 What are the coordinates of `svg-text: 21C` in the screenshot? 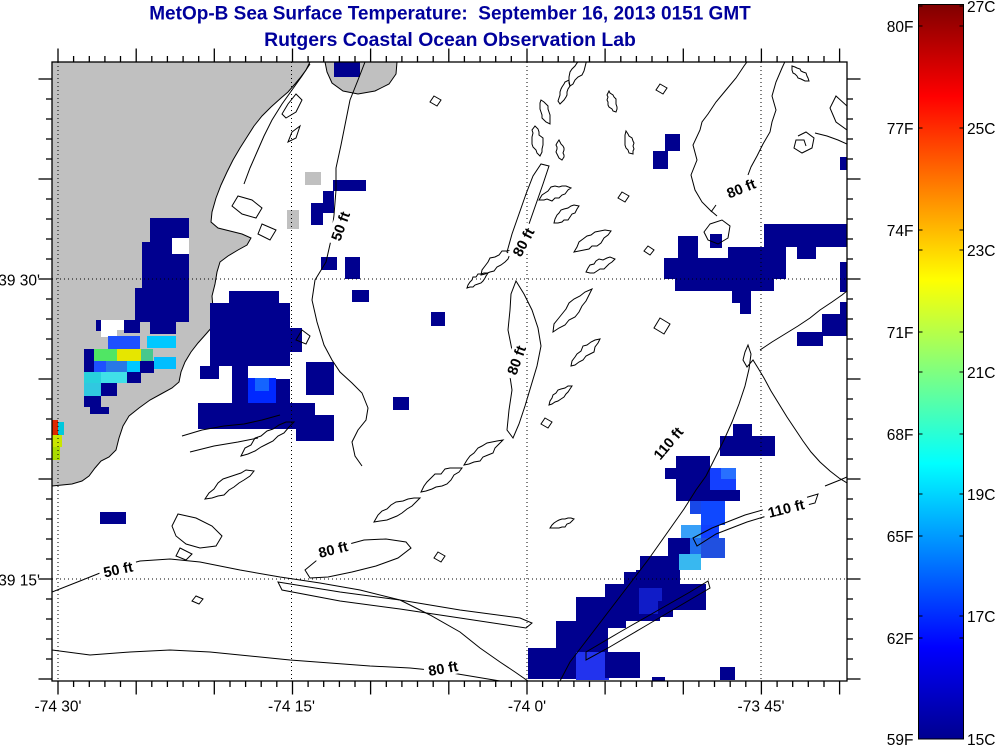 It's located at (981, 373).